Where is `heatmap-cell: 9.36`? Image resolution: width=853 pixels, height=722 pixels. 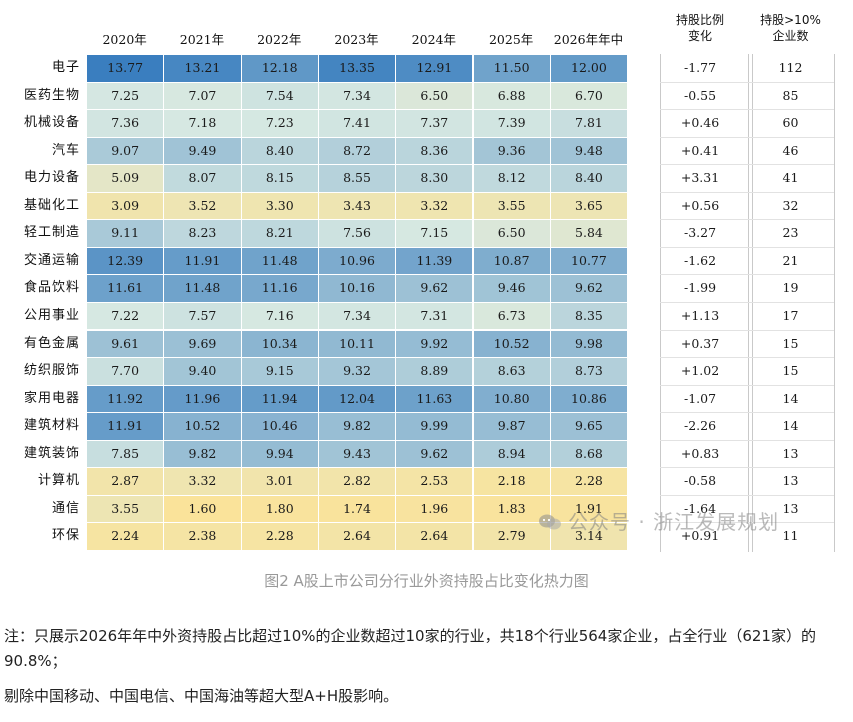 heatmap-cell: 9.36 is located at coordinates (511, 151).